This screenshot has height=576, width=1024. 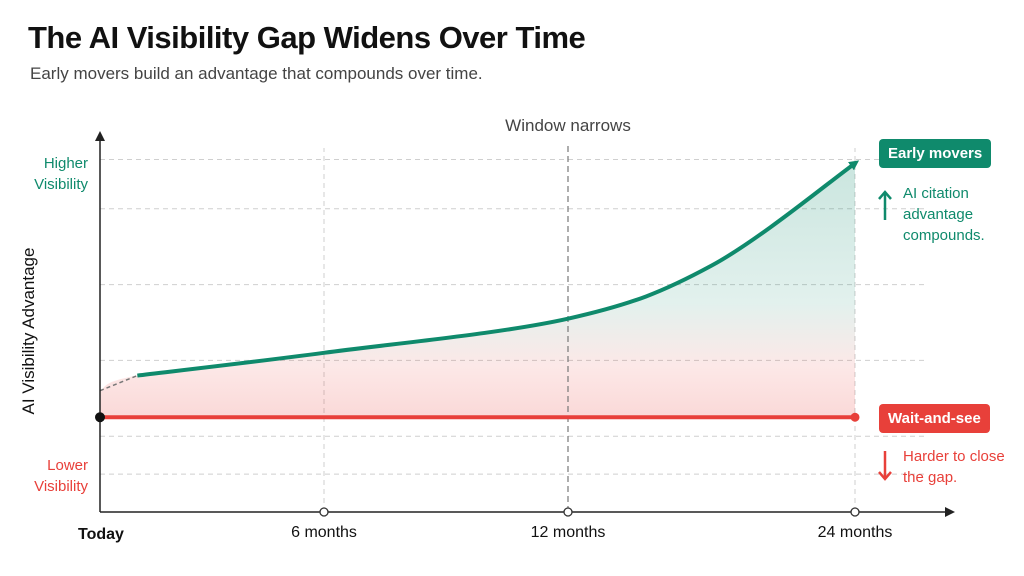 I want to click on early-movers-badge: Early movers, so click(x=935, y=153).